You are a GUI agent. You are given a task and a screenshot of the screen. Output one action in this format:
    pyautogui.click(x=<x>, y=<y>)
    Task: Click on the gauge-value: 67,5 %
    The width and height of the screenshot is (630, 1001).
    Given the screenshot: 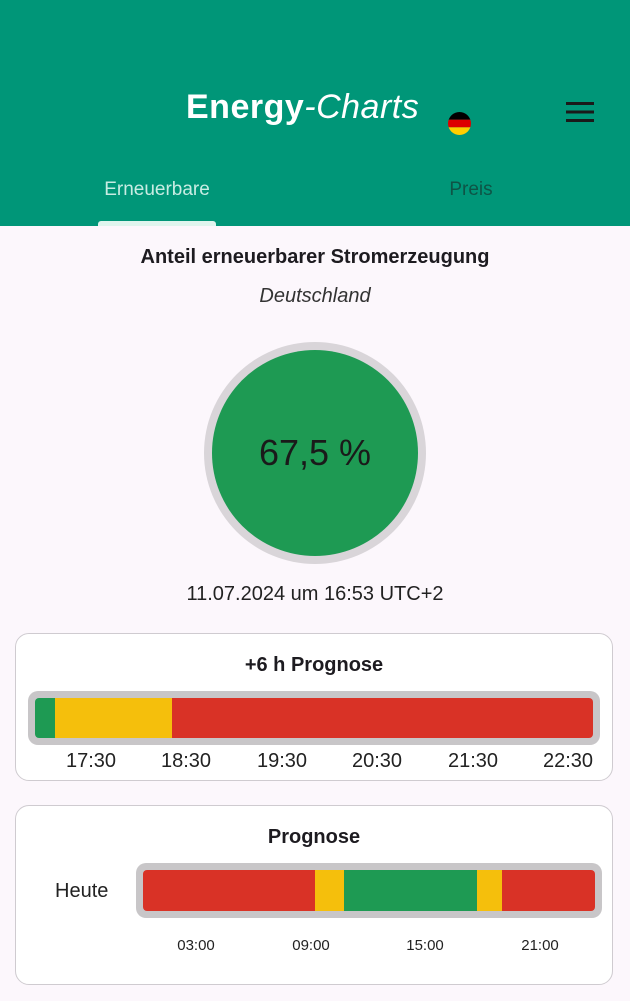 What is the action you would take?
    pyautogui.click(x=315, y=452)
    